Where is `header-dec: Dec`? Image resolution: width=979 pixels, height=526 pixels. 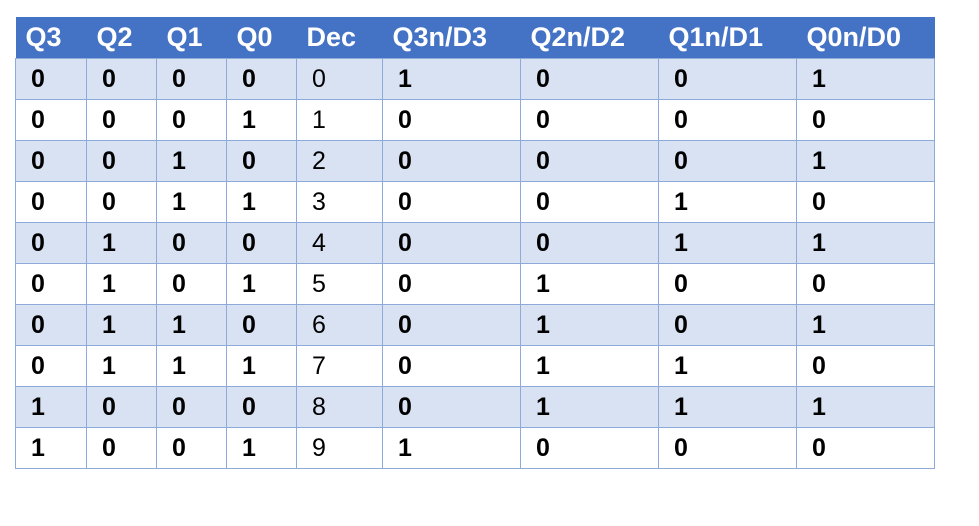
header-dec: Dec is located at coordinates (339, 38).